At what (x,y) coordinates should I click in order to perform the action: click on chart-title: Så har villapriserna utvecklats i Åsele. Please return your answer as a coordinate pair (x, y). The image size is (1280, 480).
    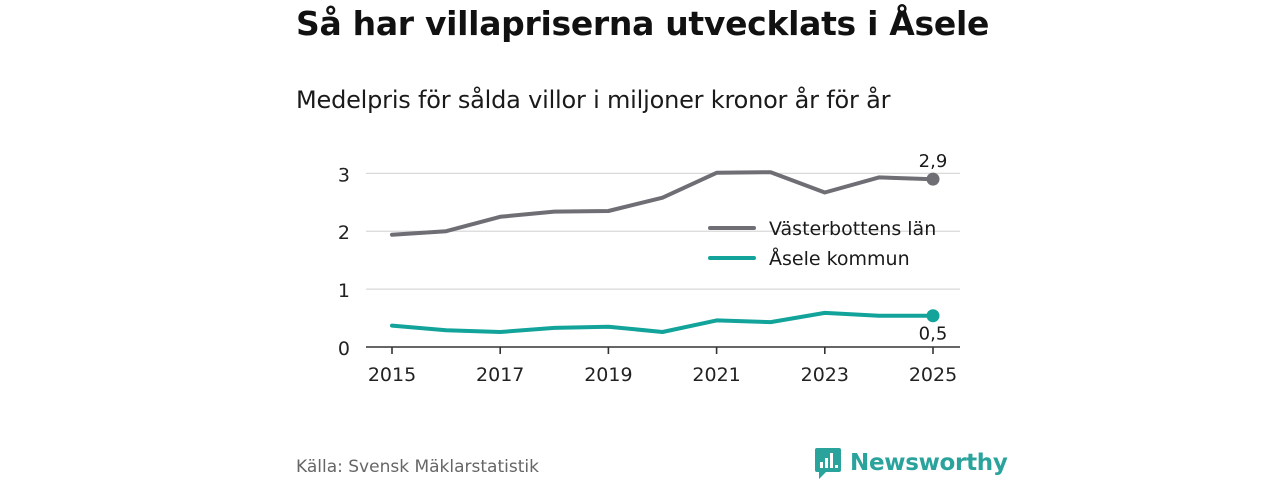
    Looking at the image, I should click on (643, 23).